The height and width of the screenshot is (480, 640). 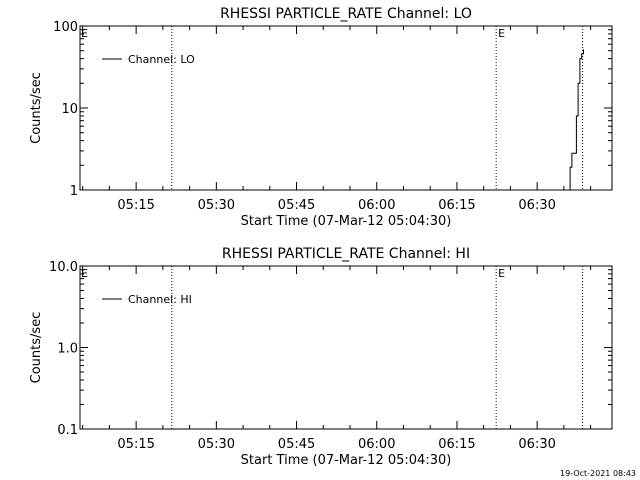 What do you see at coordinates (63, 267) in the screenshot?
I see `y-tick-label: 10.0` at bounding box center [63, 267].